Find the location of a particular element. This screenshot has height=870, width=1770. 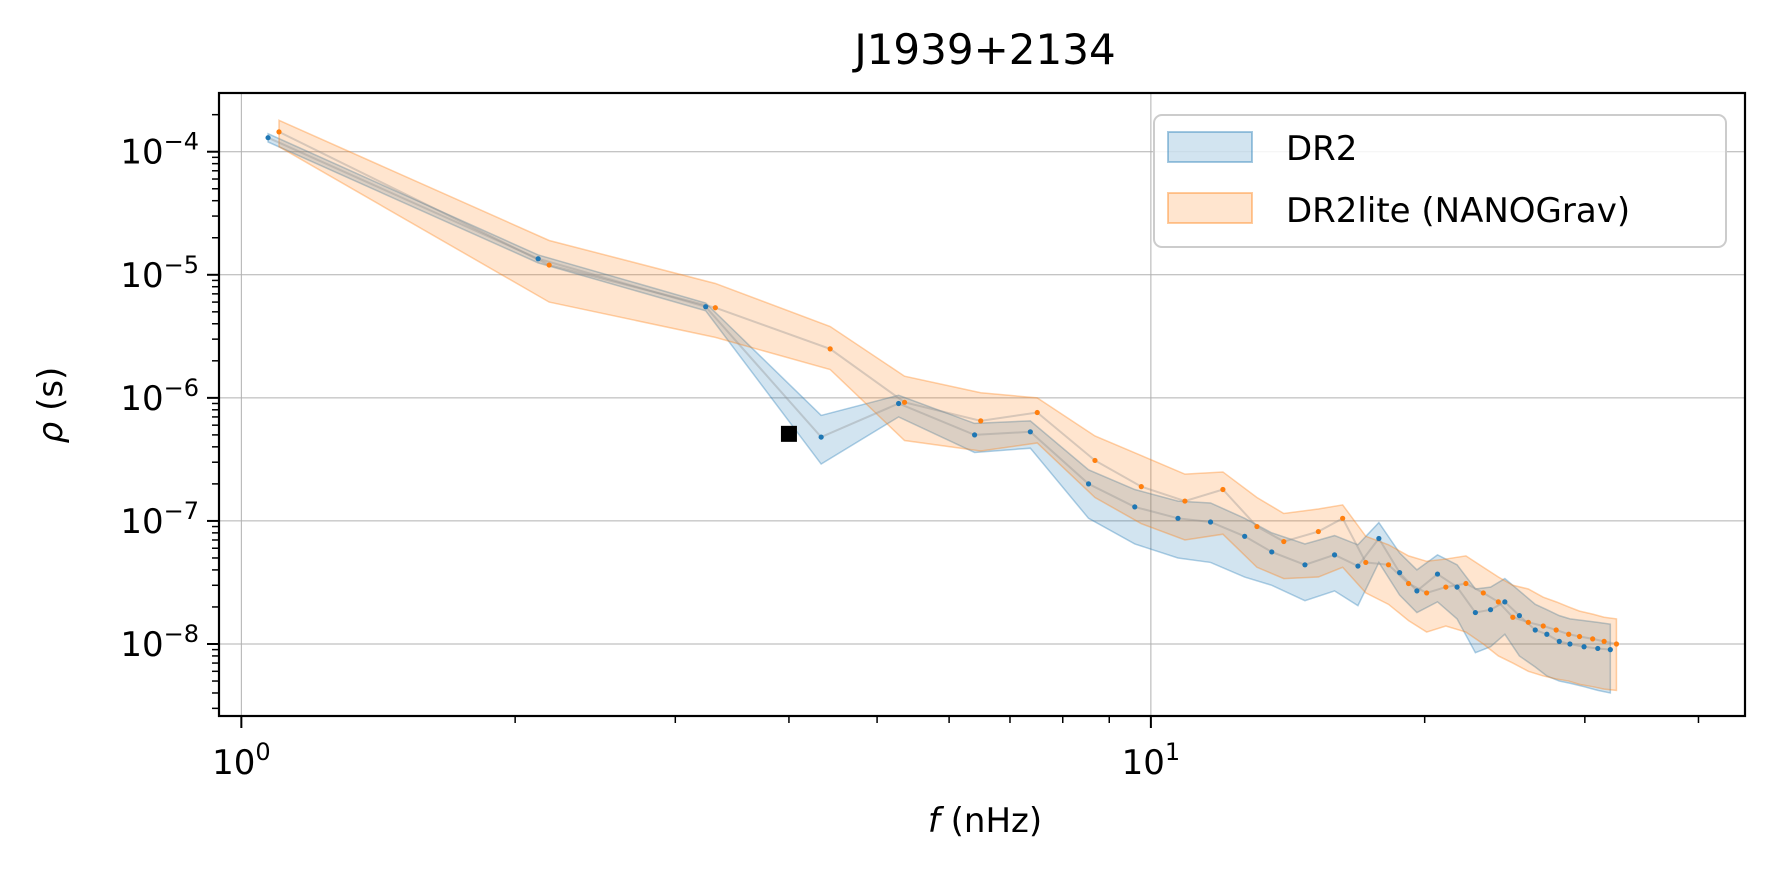

x-axis: 100 101 is located at coordinates (956, 749).